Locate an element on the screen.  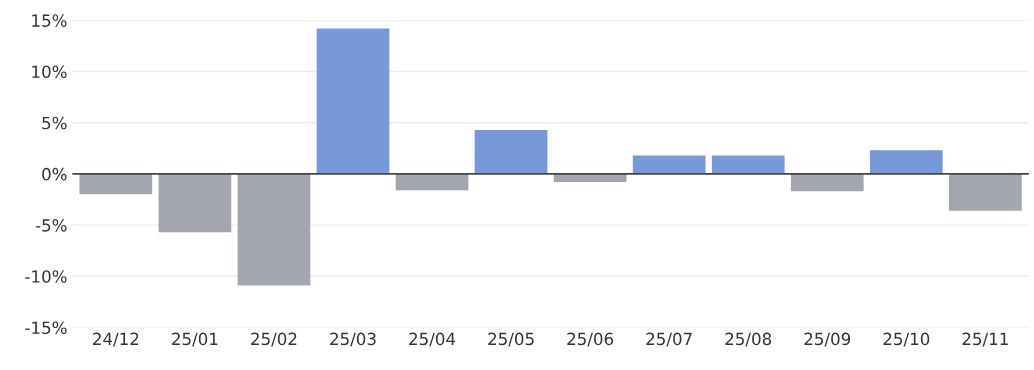
x-tick-label: 25/09 is located at coordinates (827, 339).